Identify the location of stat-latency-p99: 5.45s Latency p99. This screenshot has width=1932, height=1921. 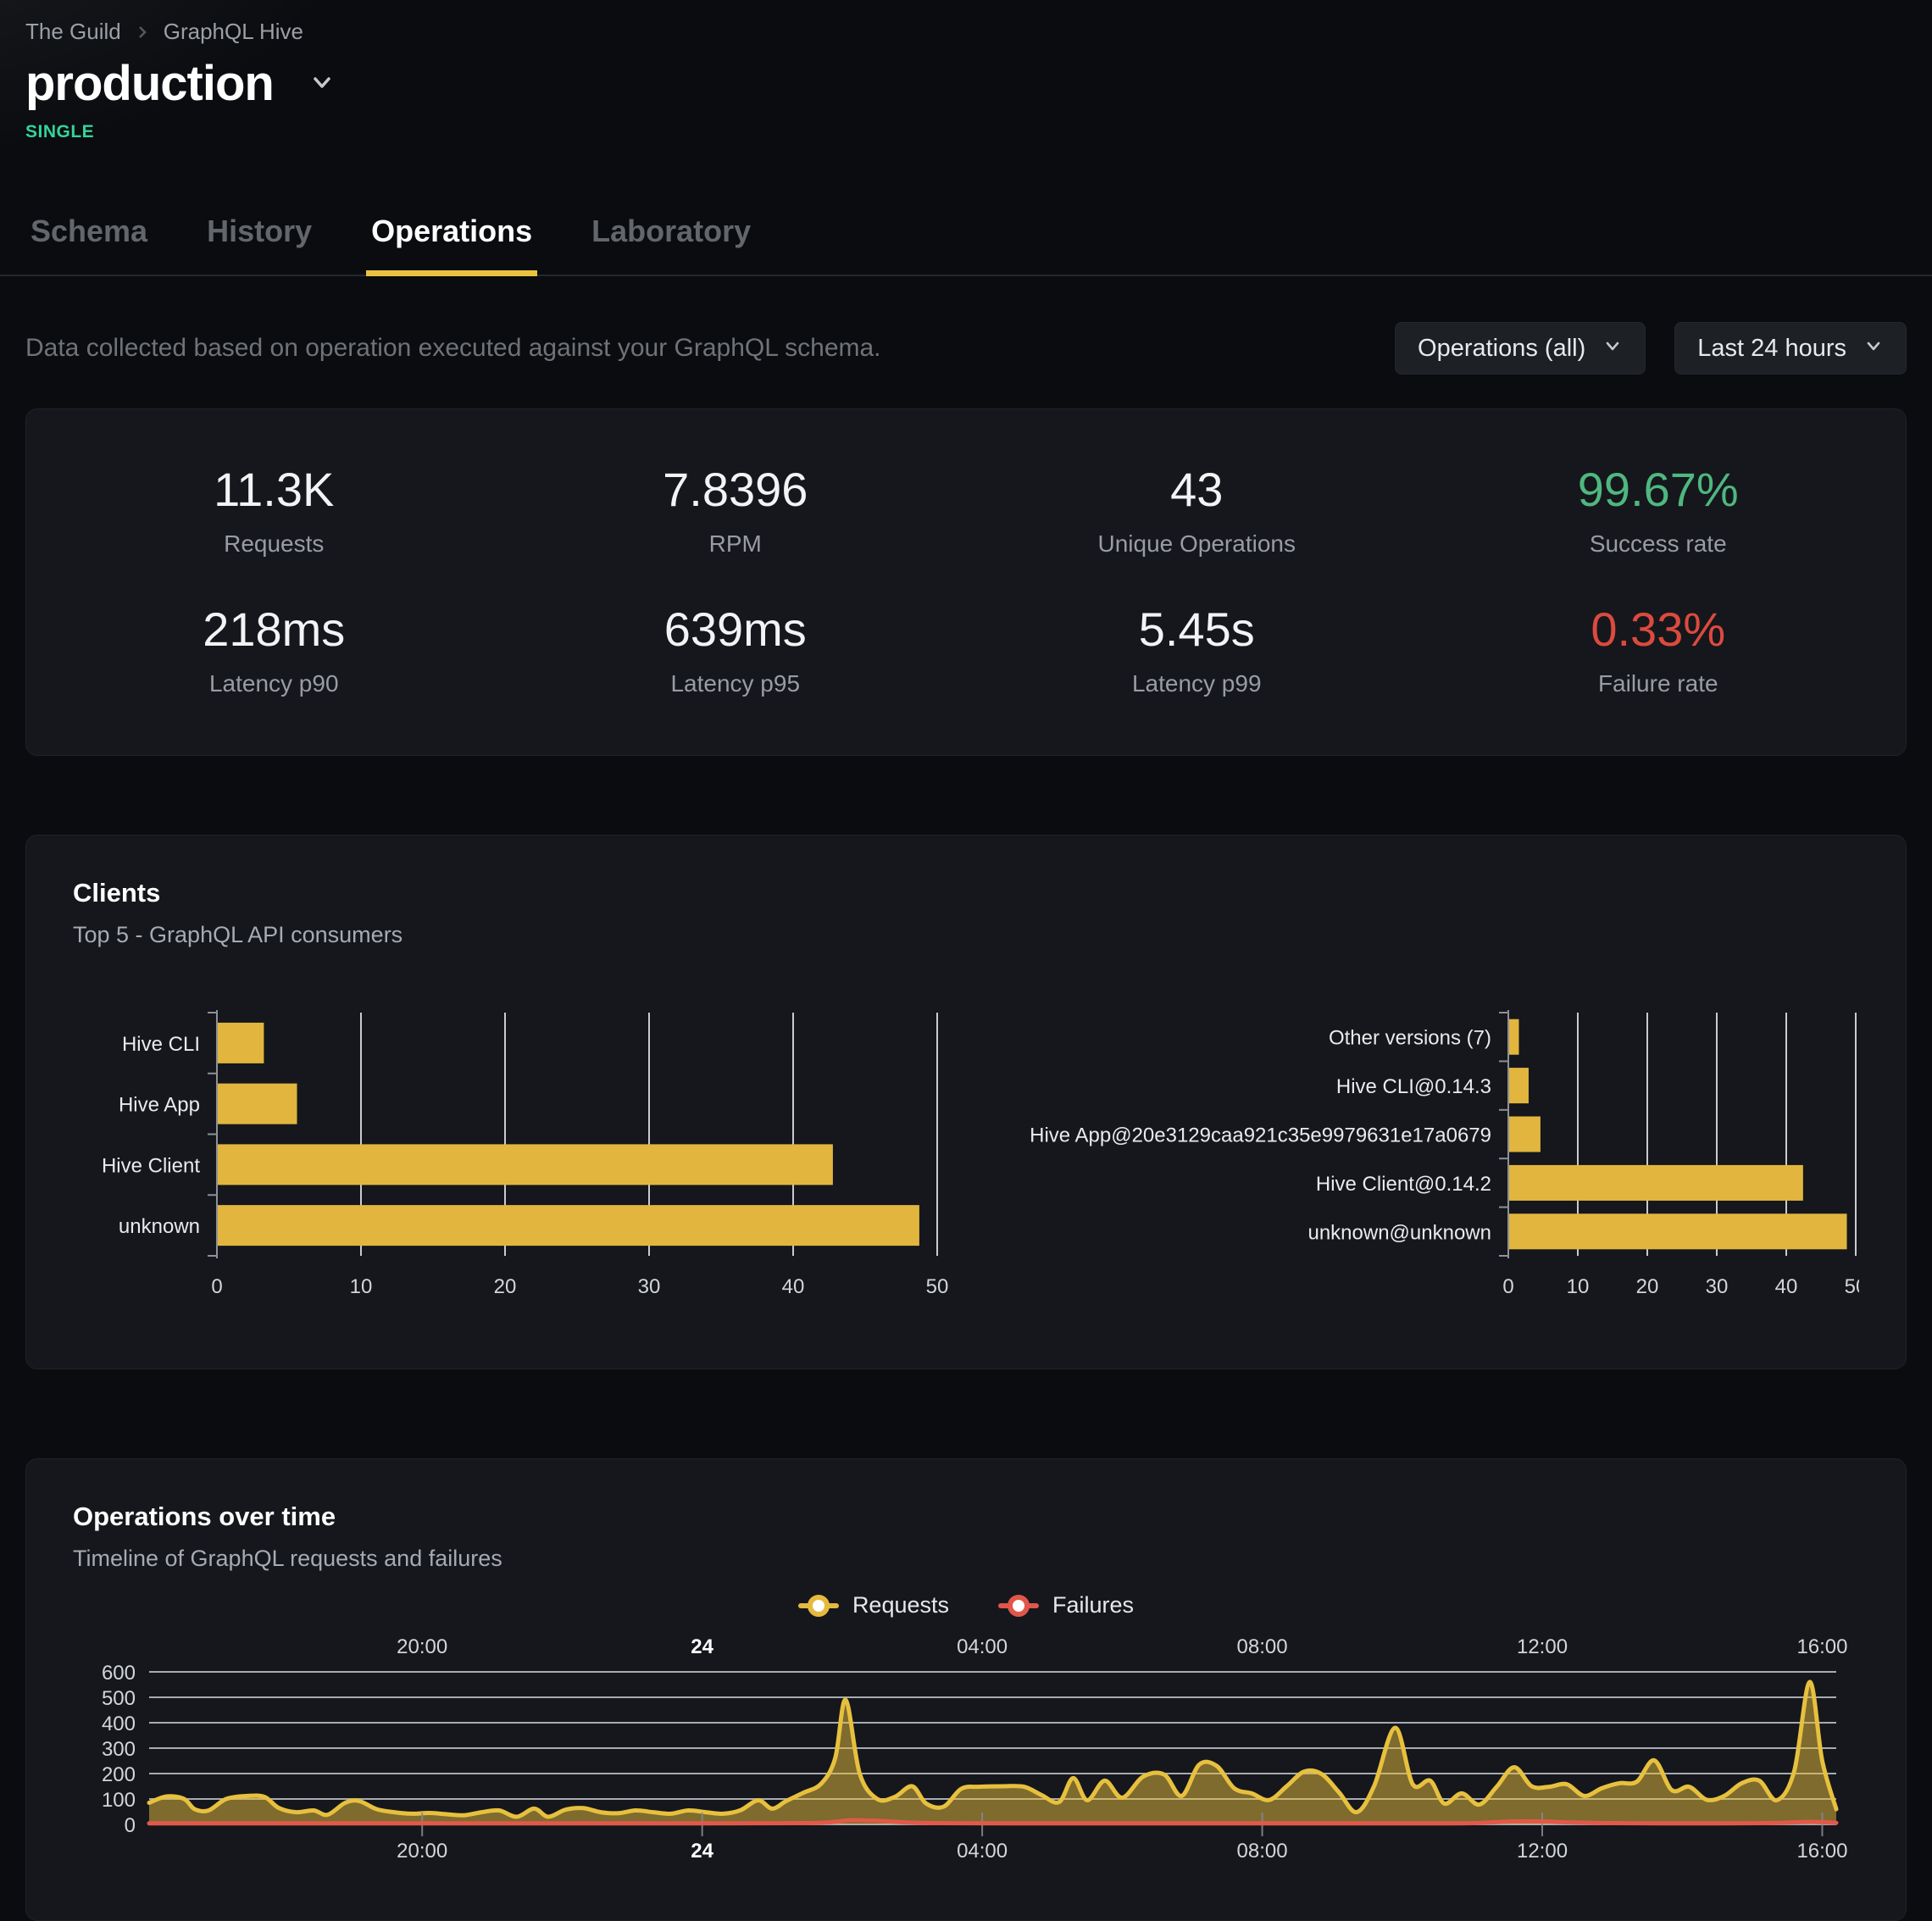
(1197, 649).